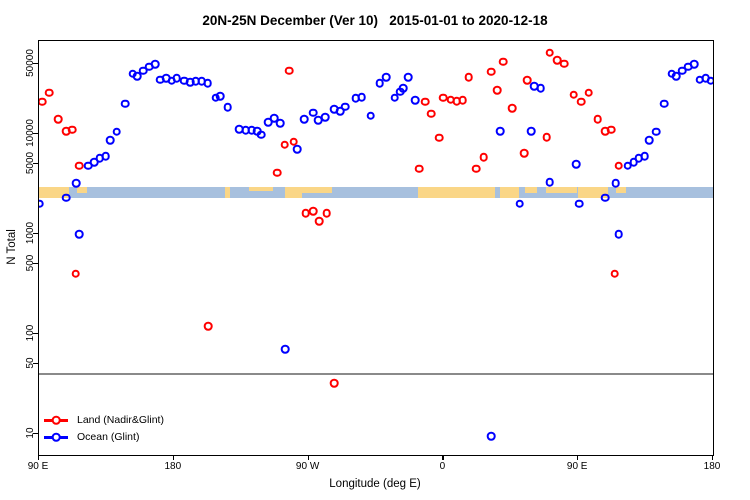  I want to click on x-axis-label: Longitude (deg E), so click(375, 484).